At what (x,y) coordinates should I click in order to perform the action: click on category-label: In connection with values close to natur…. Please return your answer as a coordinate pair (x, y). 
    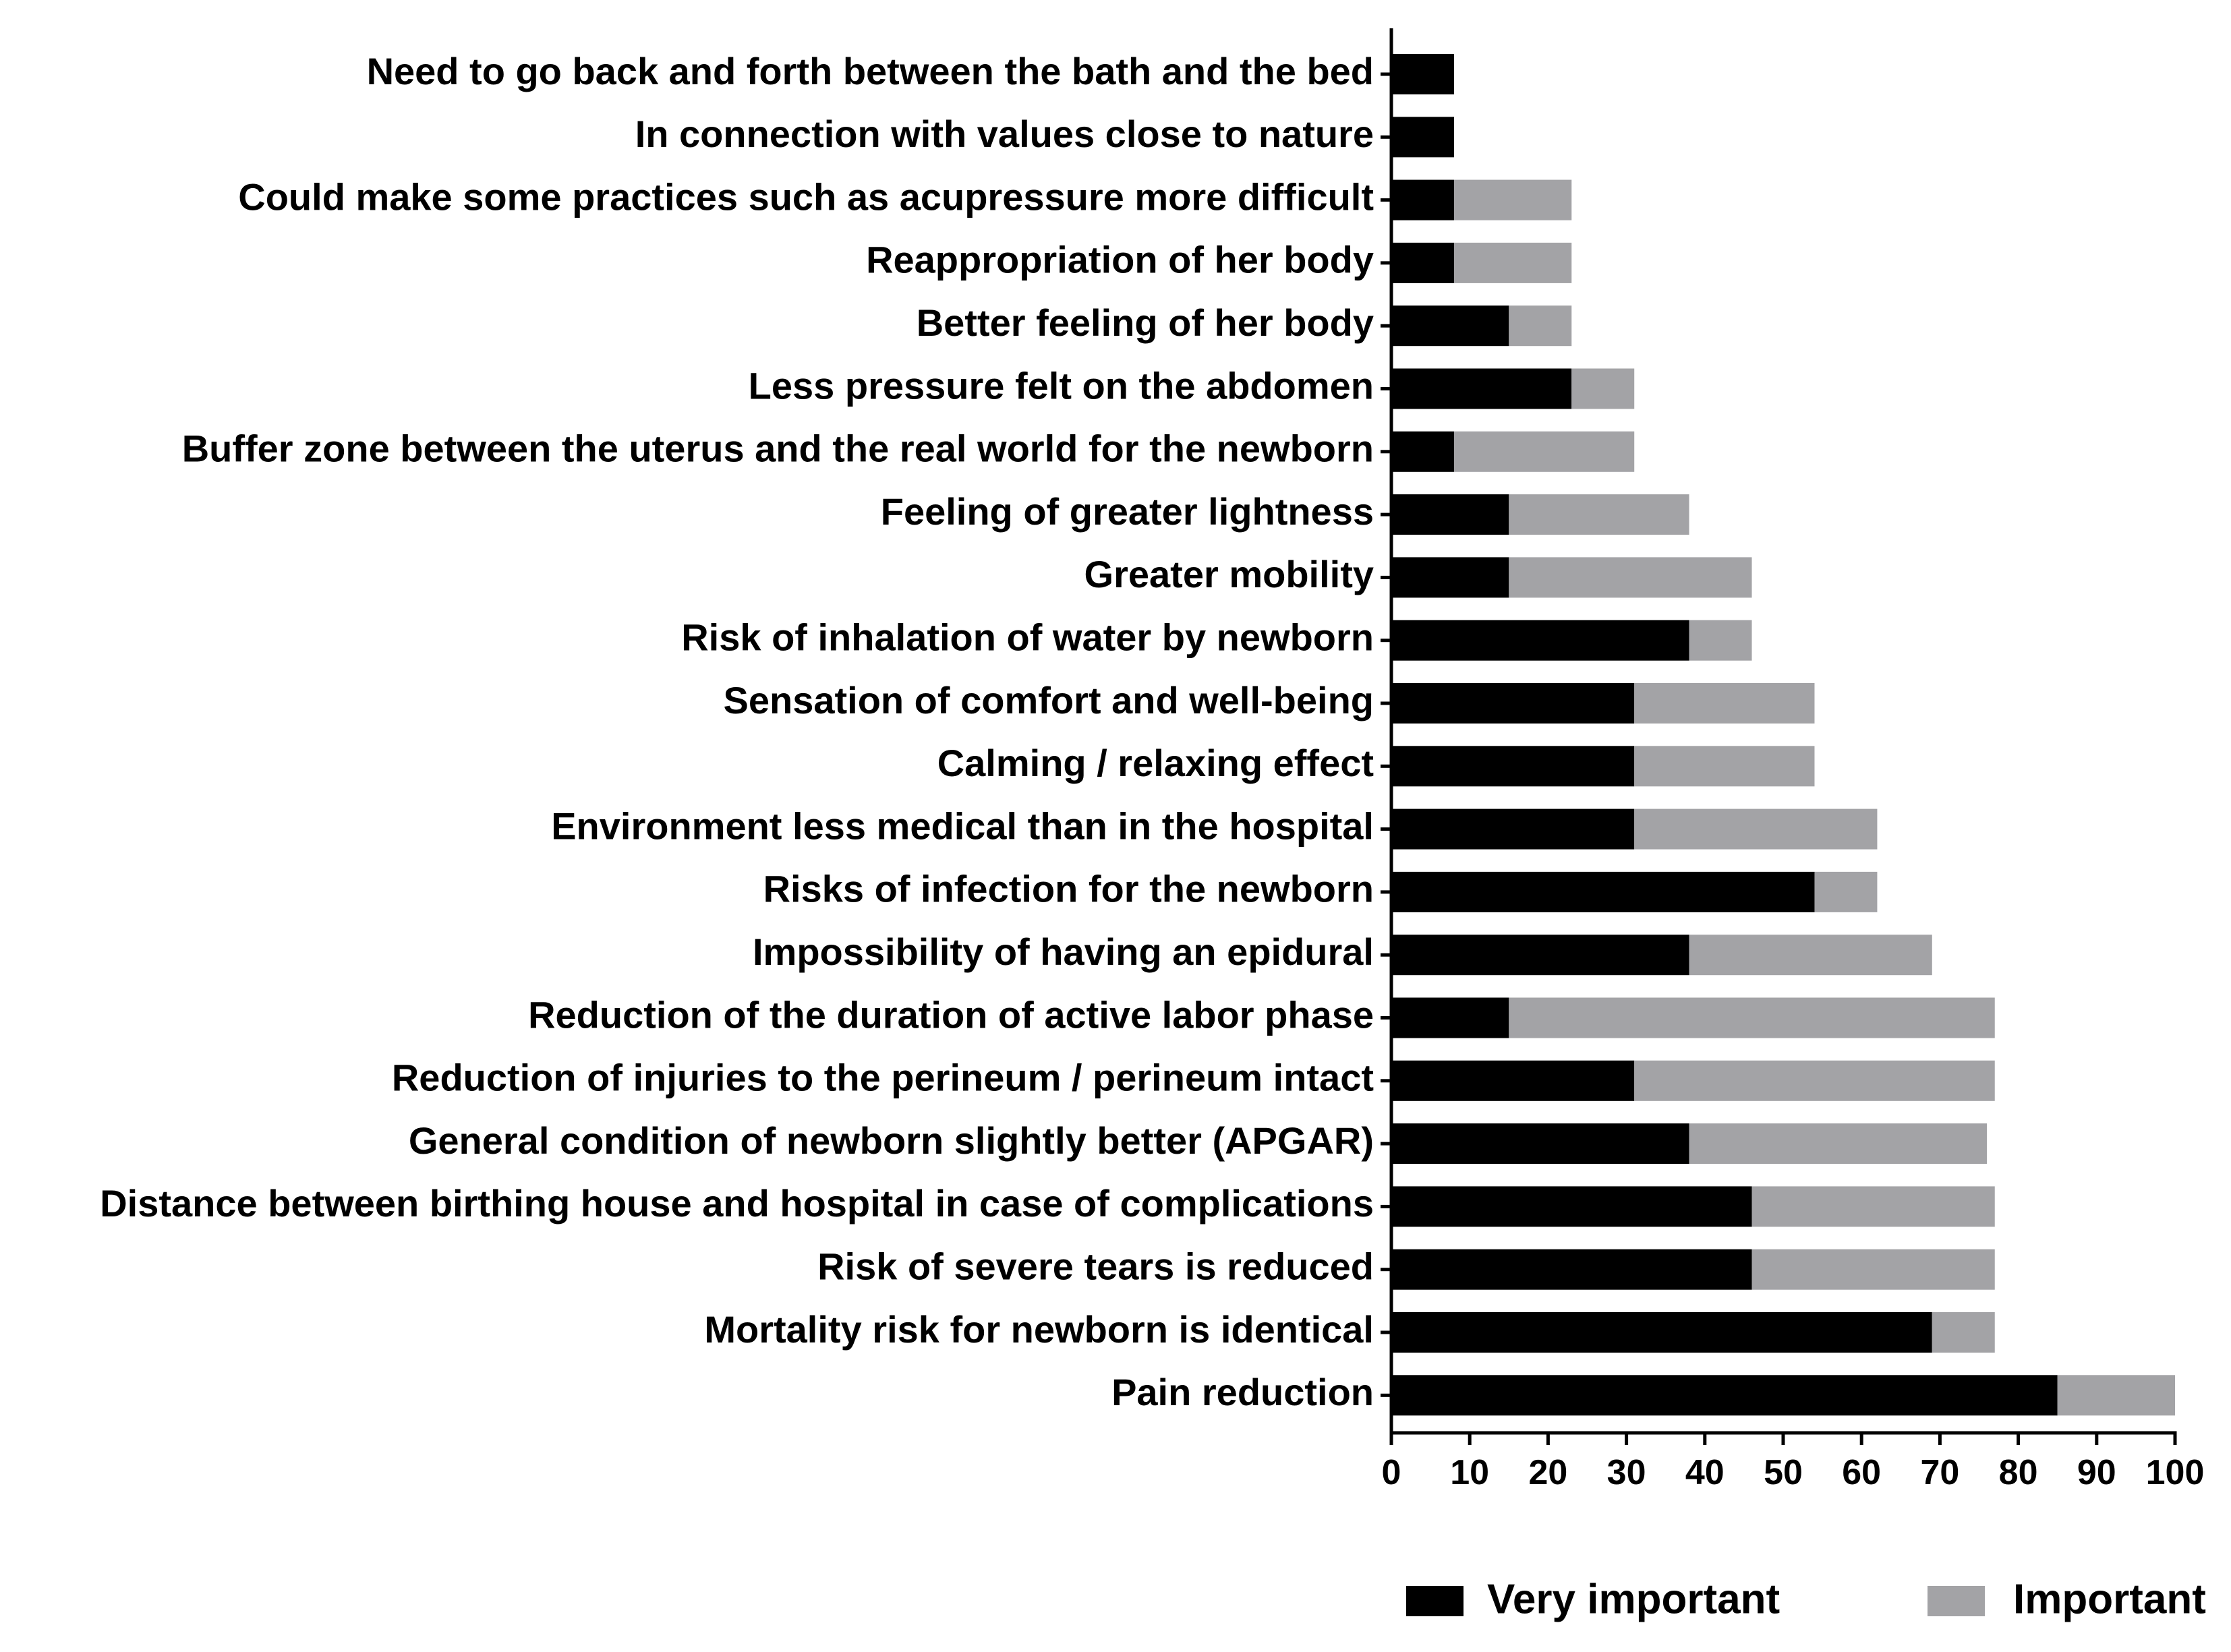
    Looking at the image, I should click on (1004, 134).